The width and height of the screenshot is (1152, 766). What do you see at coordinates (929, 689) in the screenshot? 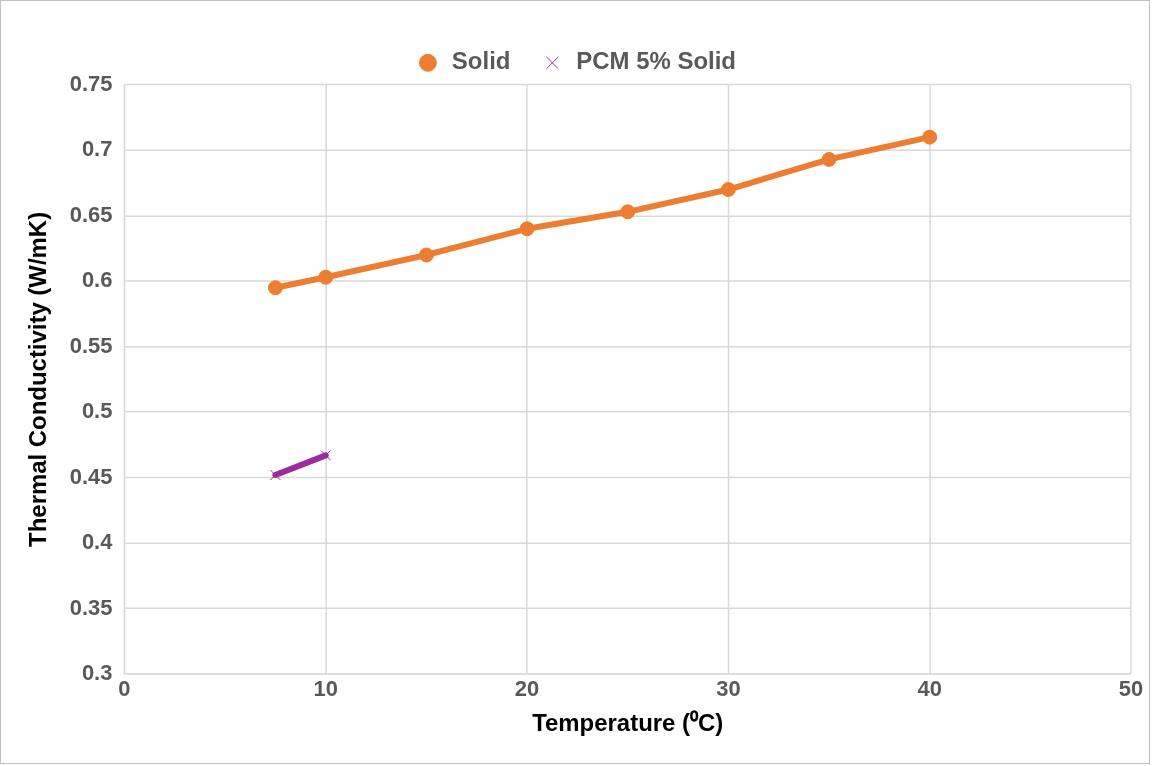
I see `x-tick-label: 40` at bounding box center [929, 689].